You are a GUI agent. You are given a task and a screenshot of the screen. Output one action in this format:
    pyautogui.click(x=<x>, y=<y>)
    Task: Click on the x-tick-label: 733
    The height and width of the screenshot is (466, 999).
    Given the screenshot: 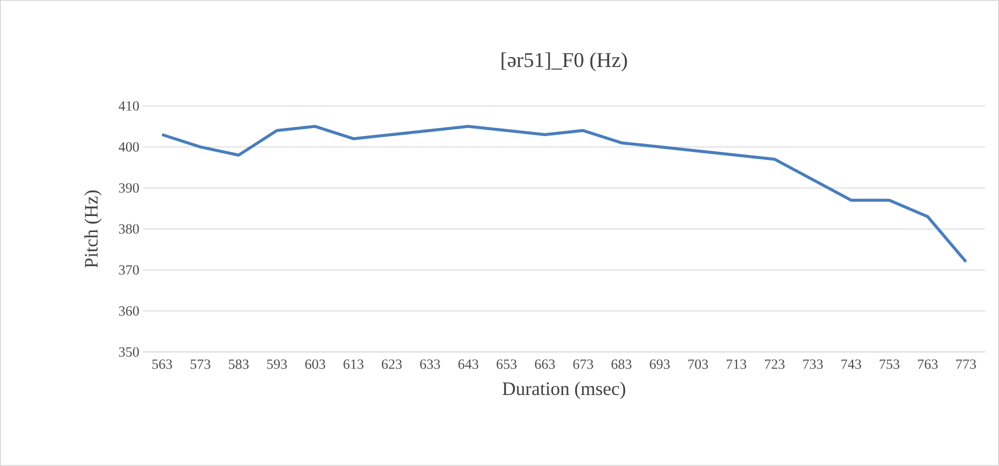 What is the action you would take?
    pyautogui.click(x=813, y=364)
    